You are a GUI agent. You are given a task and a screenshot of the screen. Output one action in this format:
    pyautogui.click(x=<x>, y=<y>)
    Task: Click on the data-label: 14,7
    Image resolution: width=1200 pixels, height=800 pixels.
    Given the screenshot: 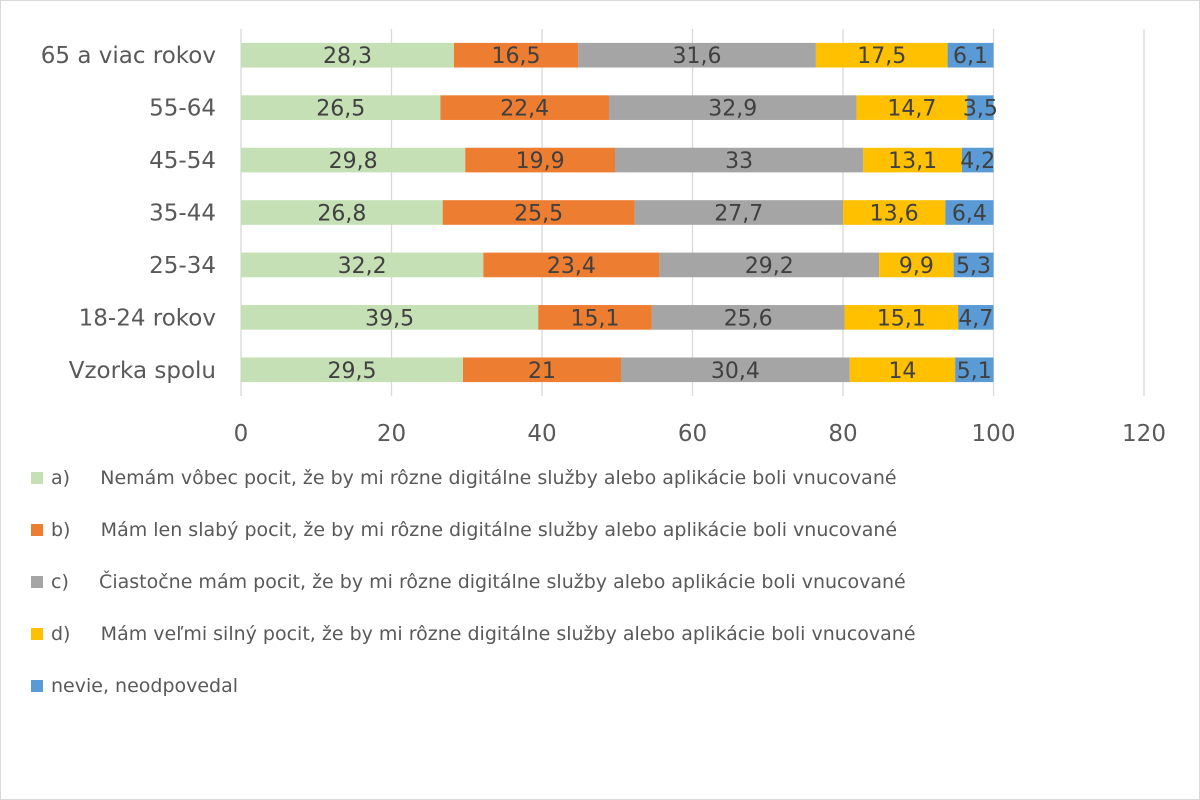 What is the action you would take?
    pyautogui.click(x=911, y=109)
    